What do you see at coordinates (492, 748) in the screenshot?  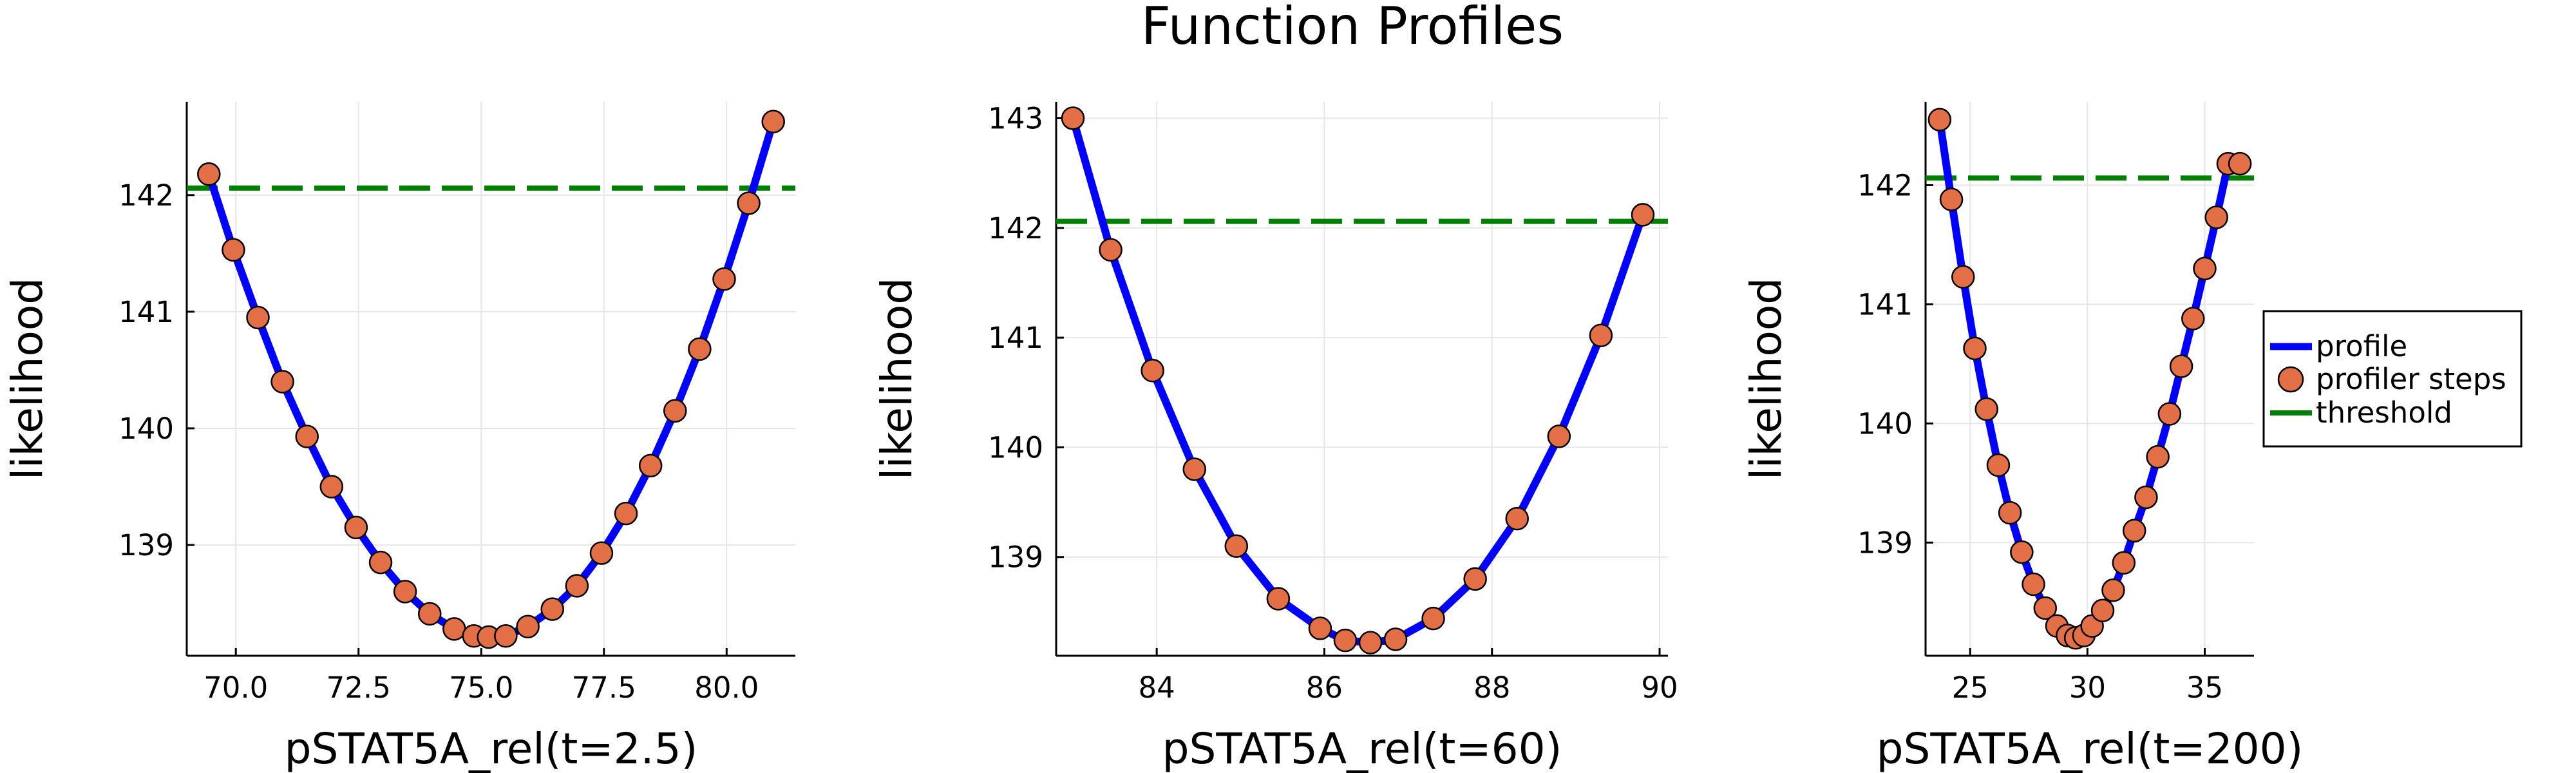 I see `x-axis-label: pSTAT5A_rel(t=2.5)` at bounding box center [492, 748].